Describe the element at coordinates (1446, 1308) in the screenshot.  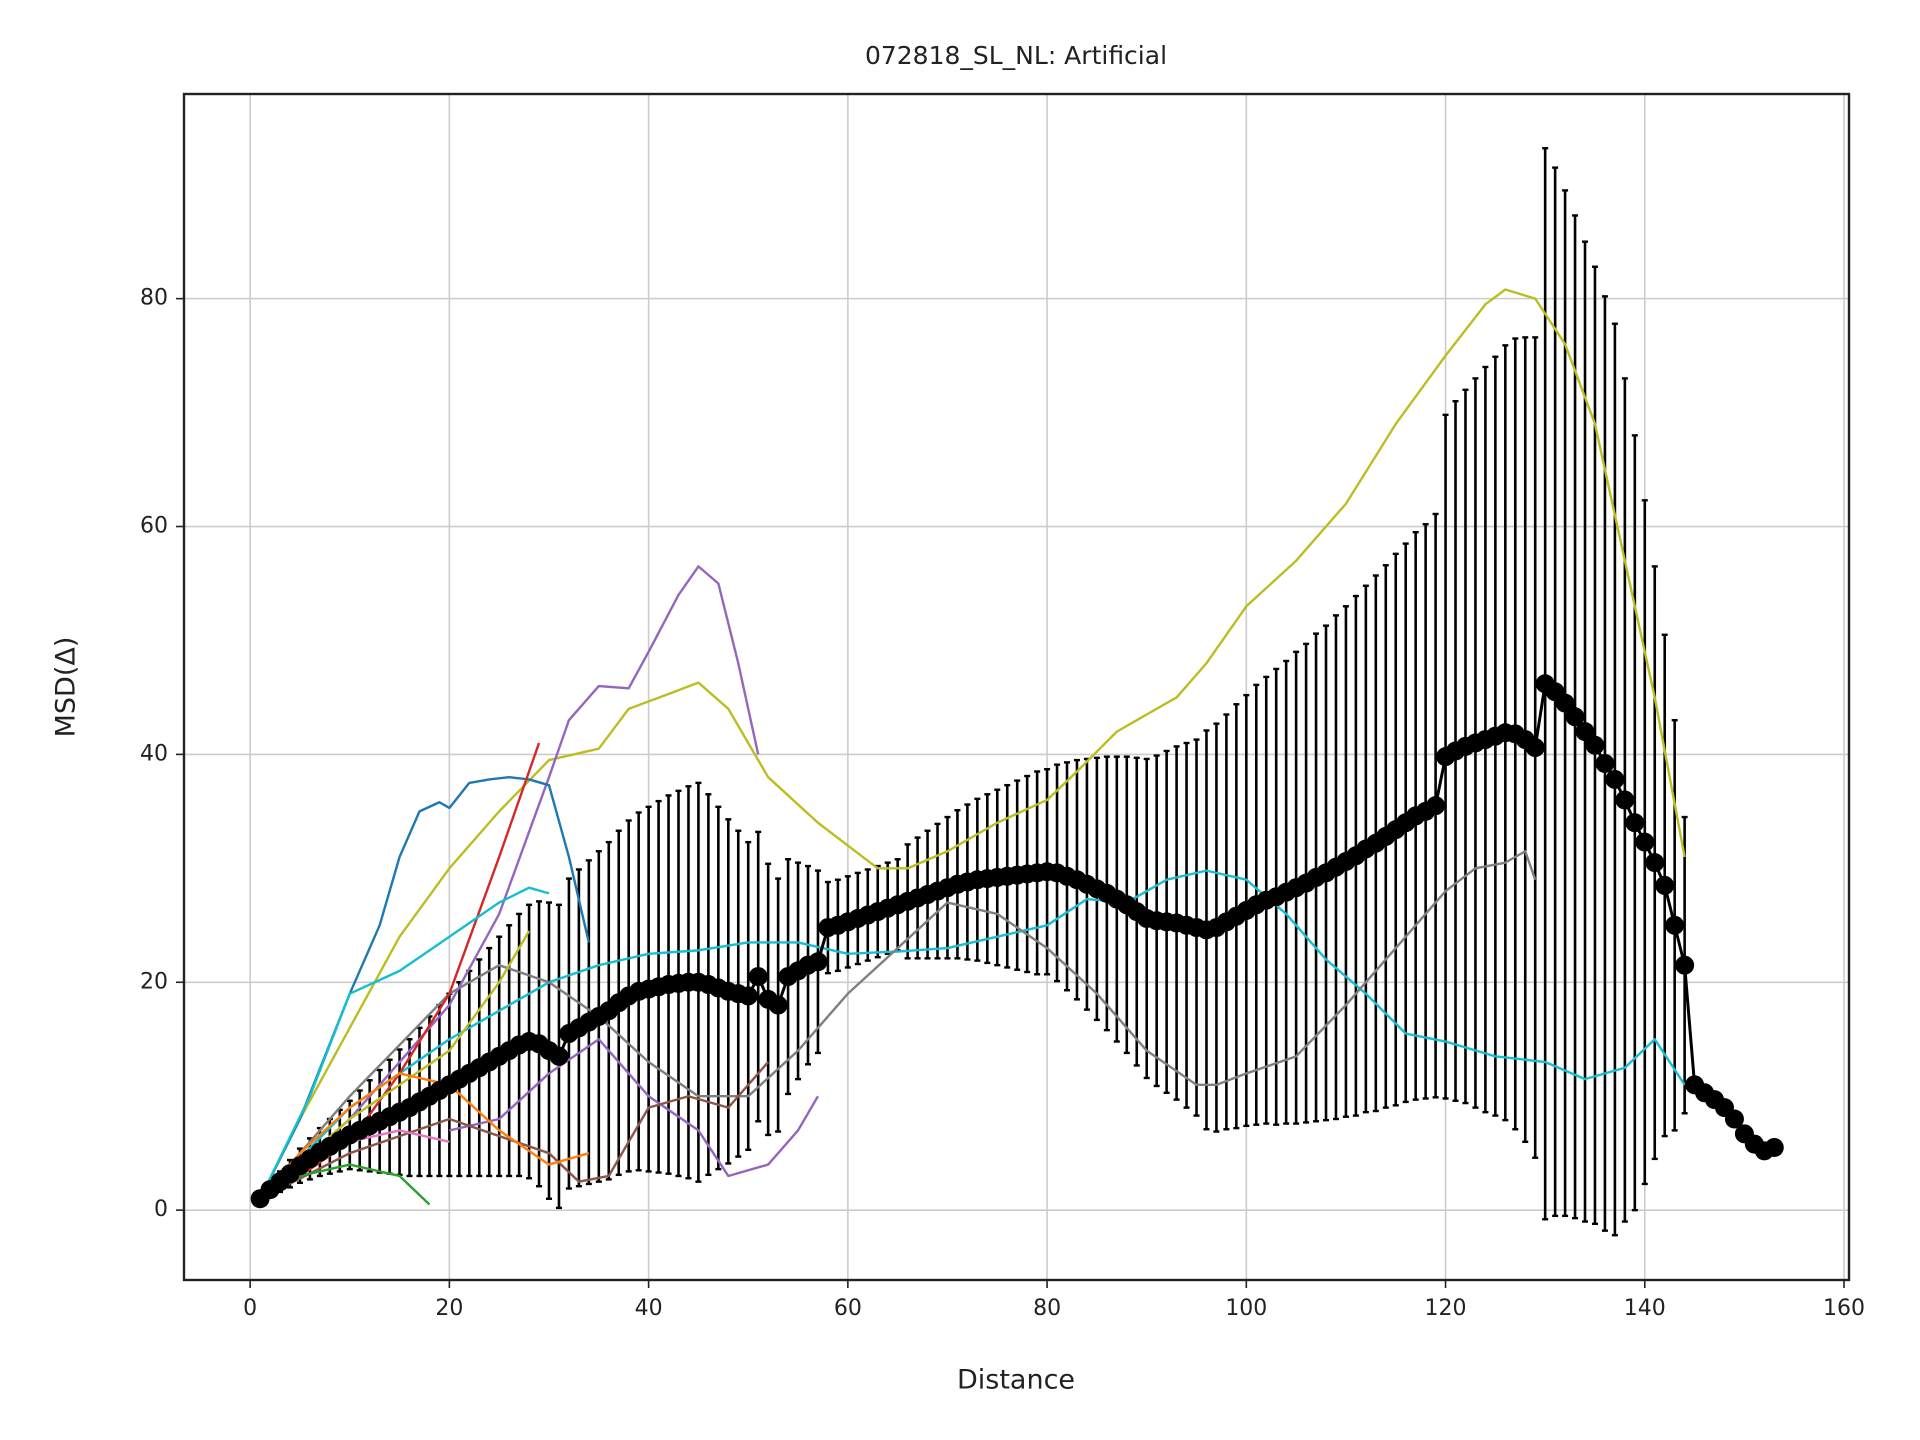
I see `x-tick-label: 120` at that location.